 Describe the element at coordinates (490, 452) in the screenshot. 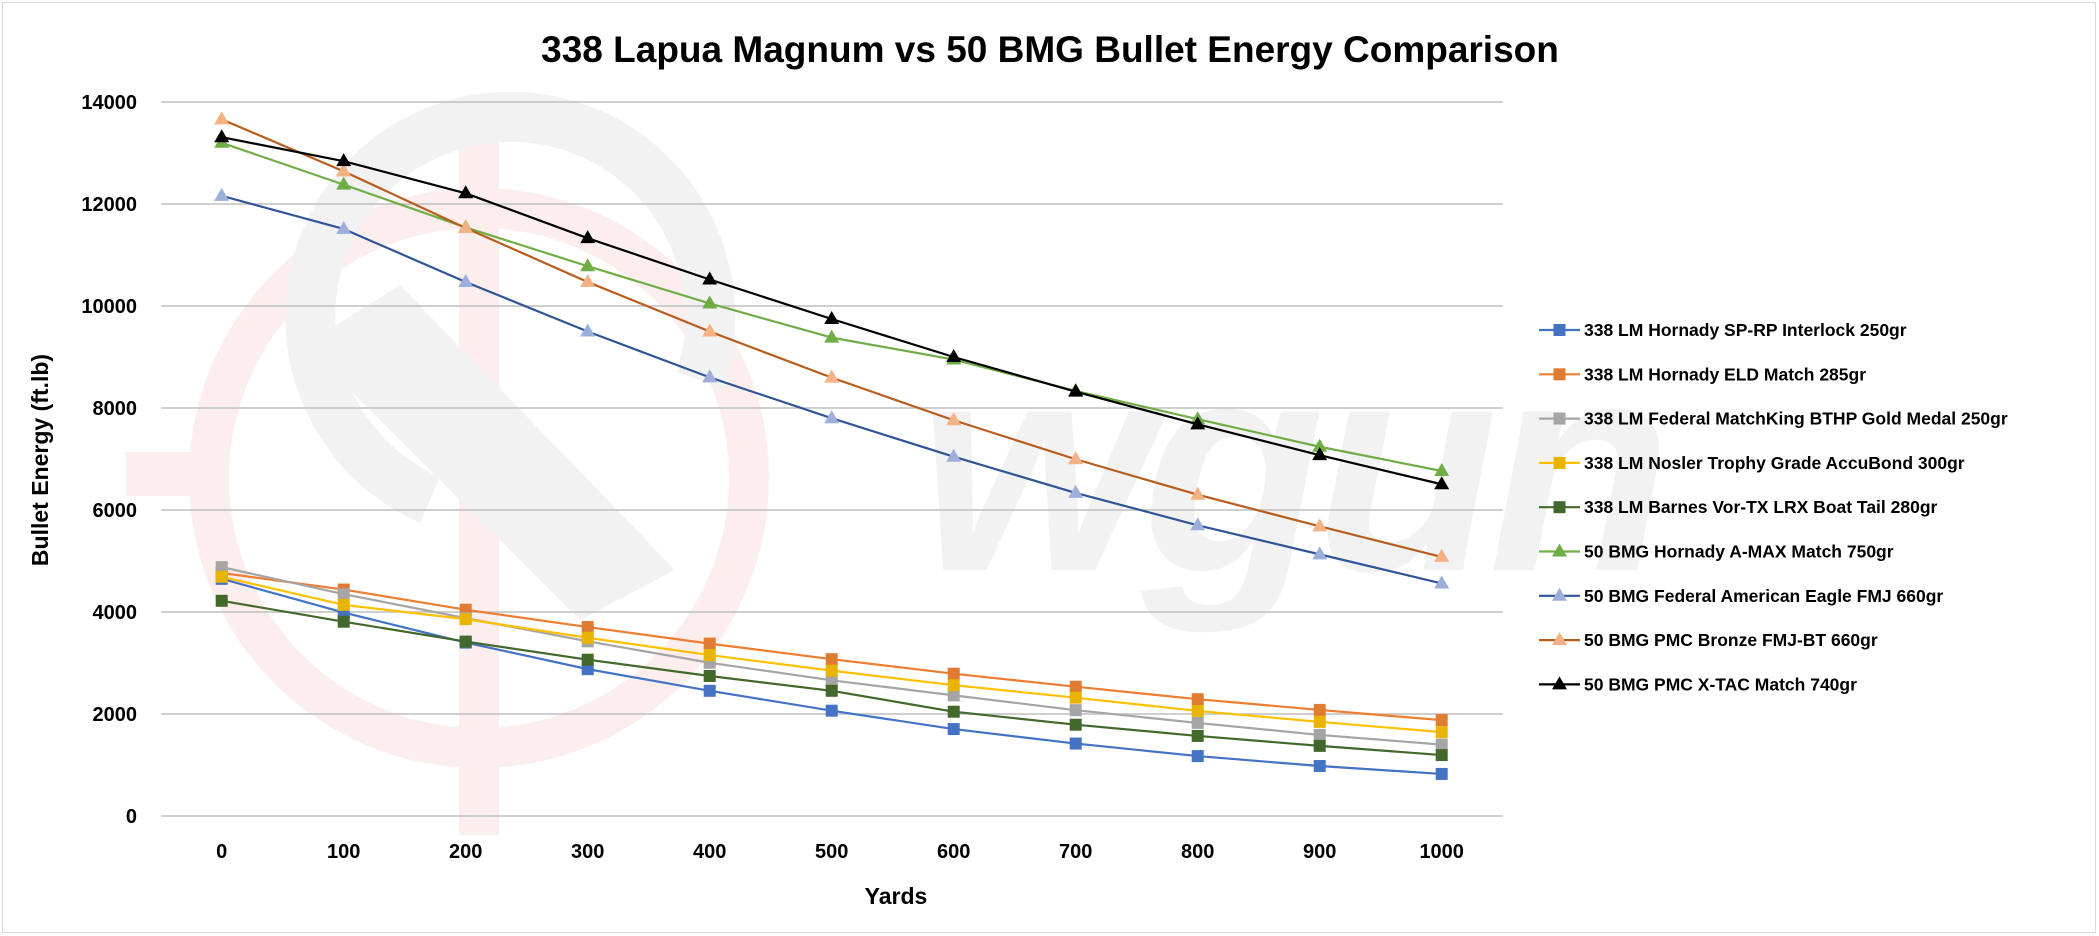

I see `logo-chevron` at that location.